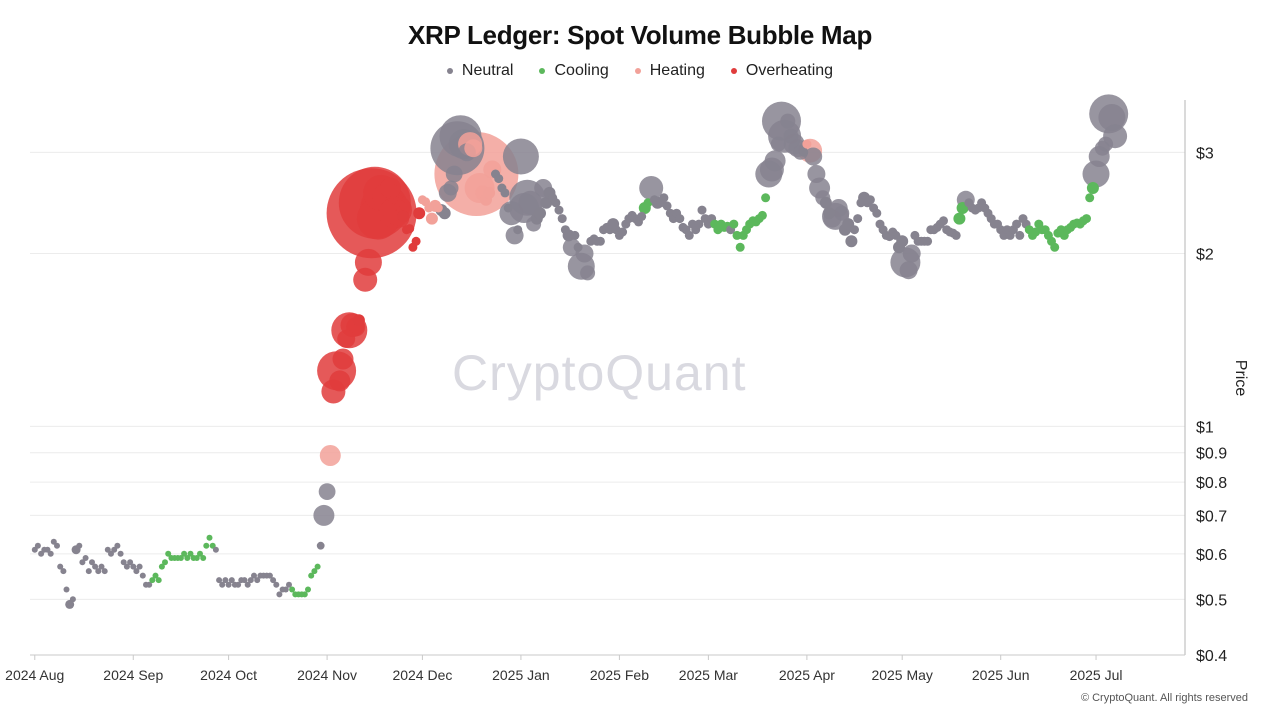 This screenshot has width=1280, height=720. I want to click on legend-item-heating: Heating, so click(669, 71).